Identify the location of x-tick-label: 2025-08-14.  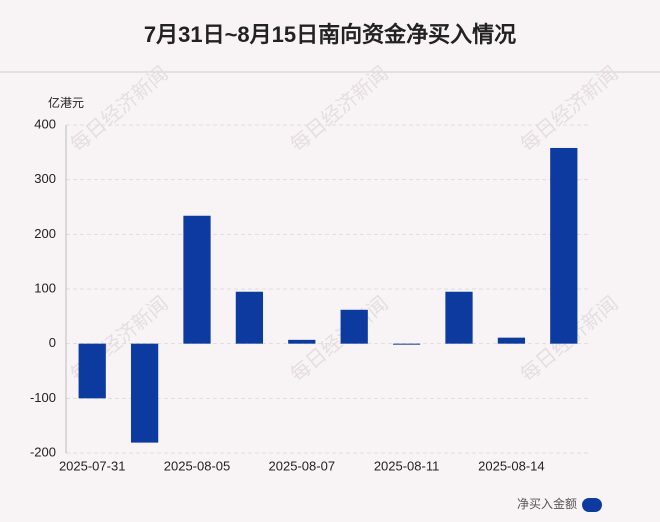
(511, 465).